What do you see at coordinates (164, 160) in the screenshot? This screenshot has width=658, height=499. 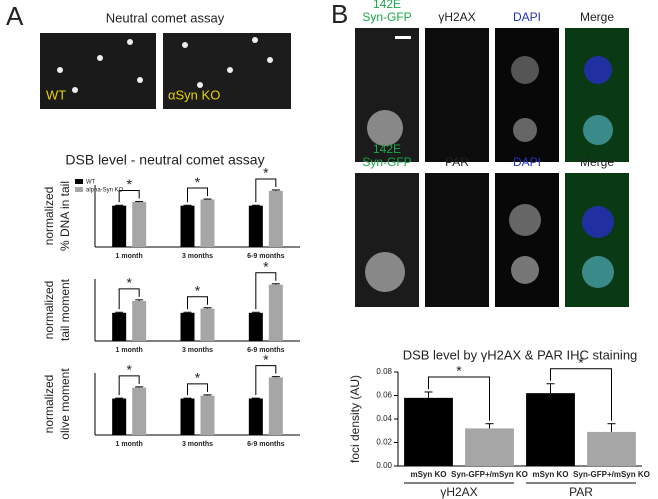 I see `section-title: DSB level - neutral comet assay` at bounding box center [164, 160].